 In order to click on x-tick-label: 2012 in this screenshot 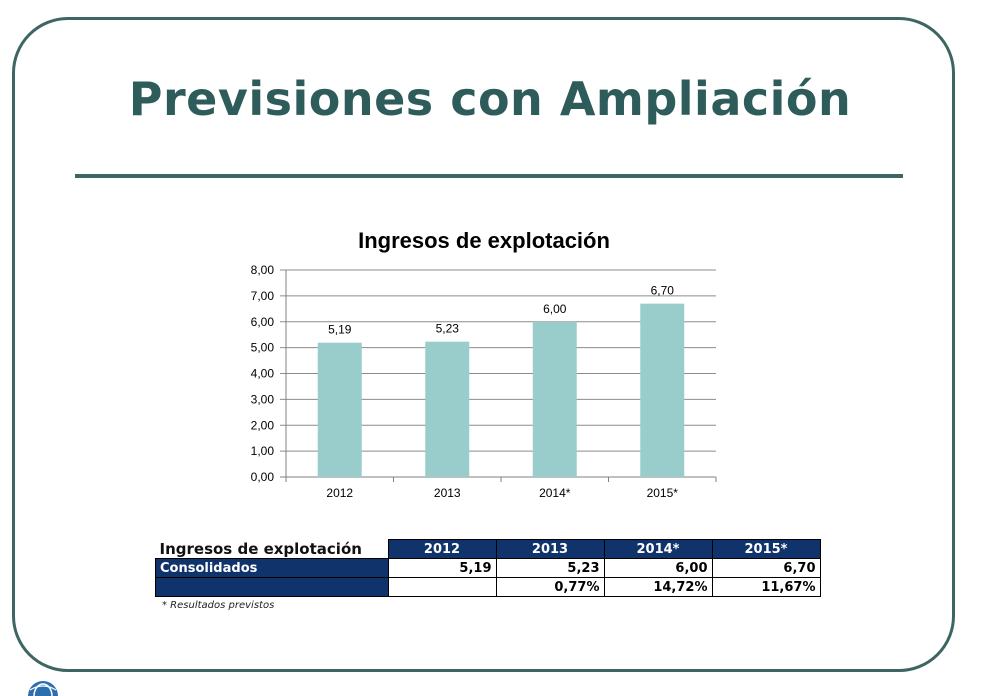, I will do `click(339, 493)`.